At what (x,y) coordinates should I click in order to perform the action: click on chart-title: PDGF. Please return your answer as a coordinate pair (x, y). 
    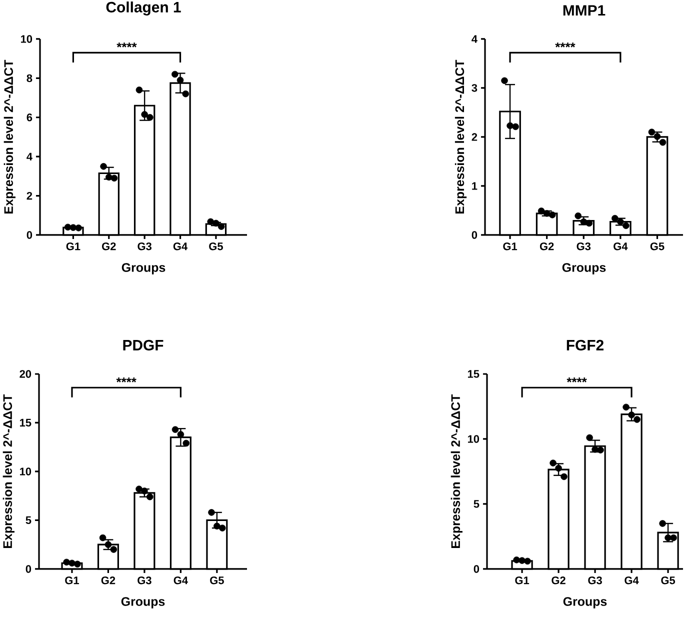
    Looking at the image, I should click on (143, 345).